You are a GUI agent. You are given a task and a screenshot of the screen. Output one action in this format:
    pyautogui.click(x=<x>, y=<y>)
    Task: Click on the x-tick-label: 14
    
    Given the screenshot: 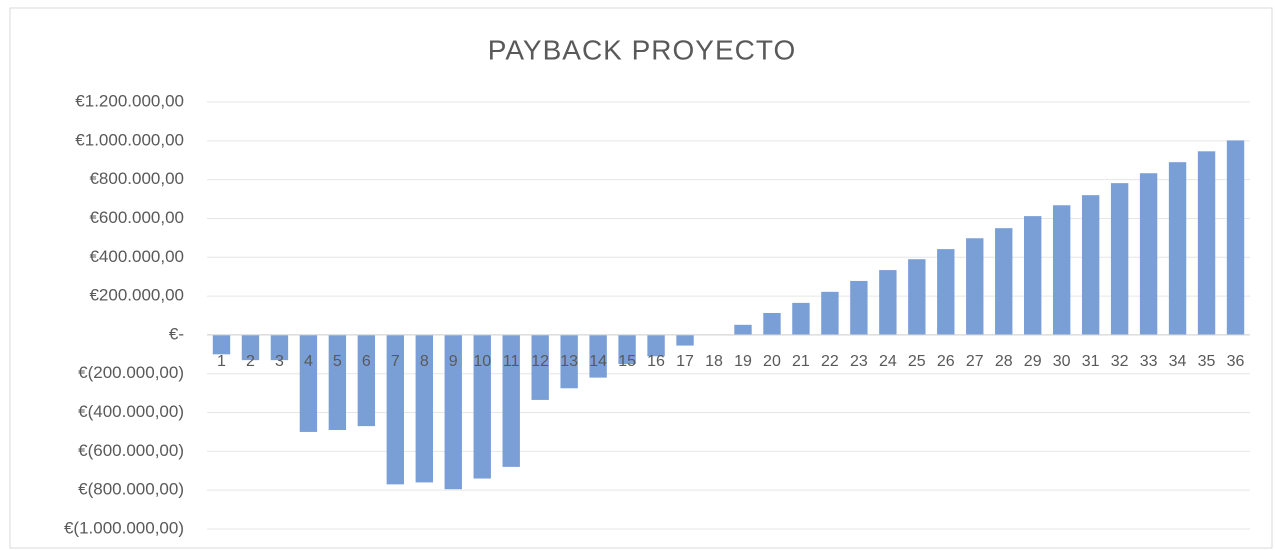 What is the action you would take?
    pyautogui.click(x=598, y=361)
    